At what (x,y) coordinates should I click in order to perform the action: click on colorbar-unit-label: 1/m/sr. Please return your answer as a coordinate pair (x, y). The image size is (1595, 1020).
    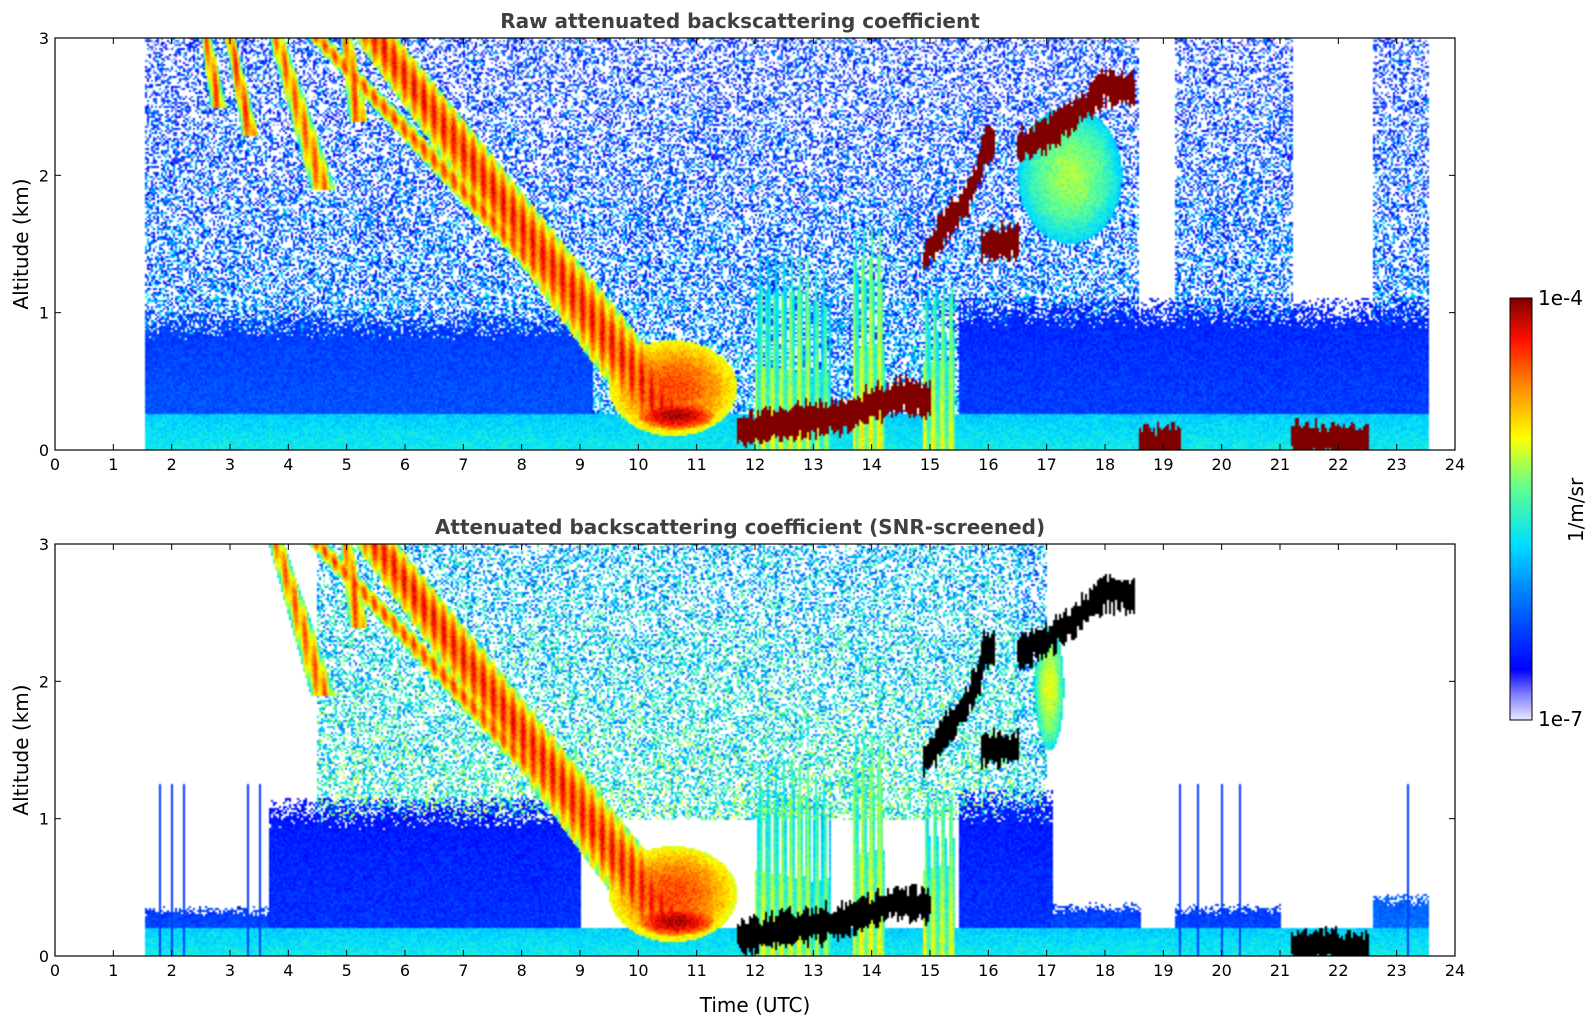
    Looking at the image, I should click on (1576, 509).